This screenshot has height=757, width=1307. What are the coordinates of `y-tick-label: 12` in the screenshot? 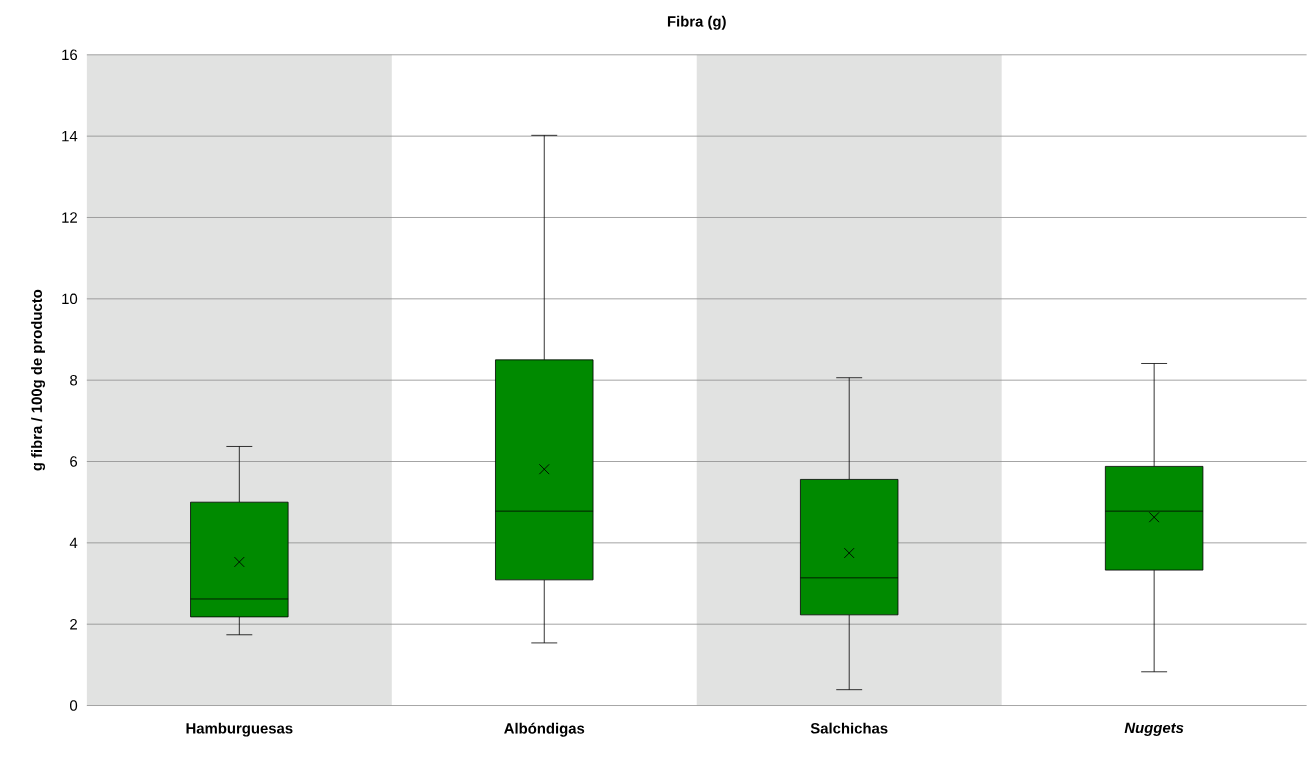 It's located at (69, 217).